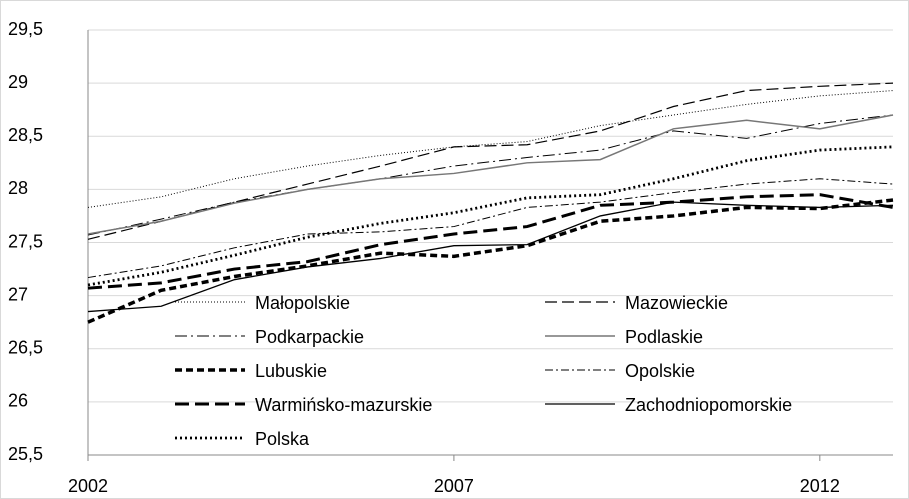  What do you see at coordinates (18, 401) in the screenshot?
I see `y-tick-label: 26` at bounding box center [18, 401].